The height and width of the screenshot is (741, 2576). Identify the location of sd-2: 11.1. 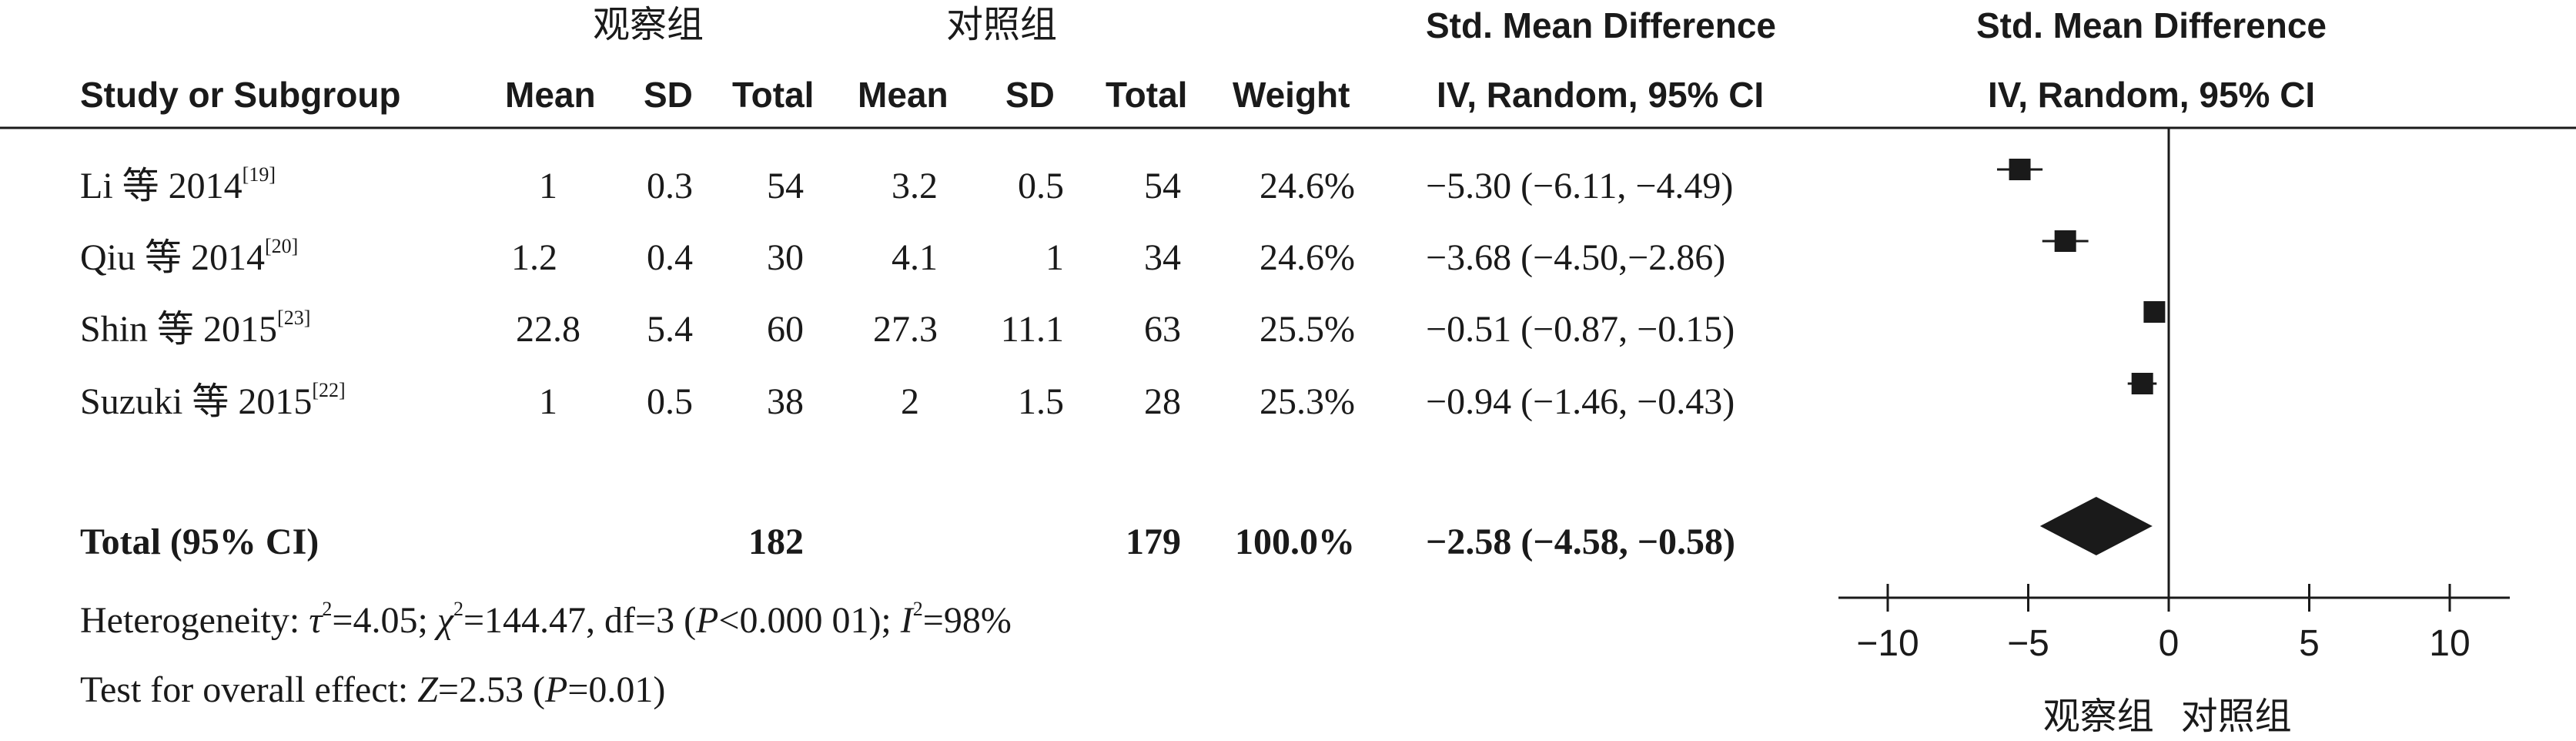
(1032, 329).